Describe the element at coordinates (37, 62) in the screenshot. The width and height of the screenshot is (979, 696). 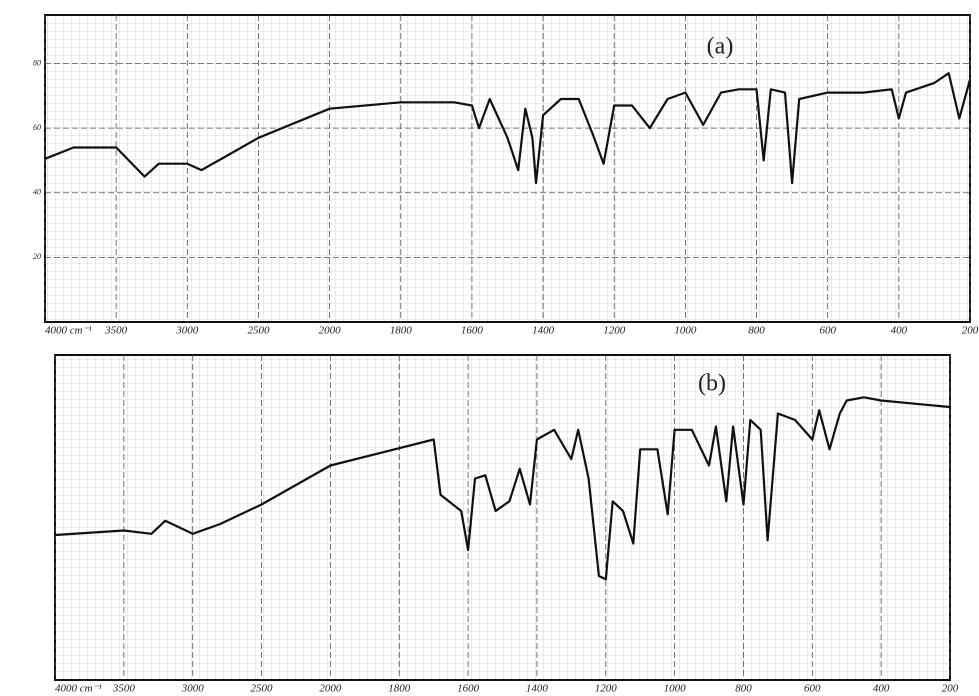
I see `y-tick-label: 80` at that location.